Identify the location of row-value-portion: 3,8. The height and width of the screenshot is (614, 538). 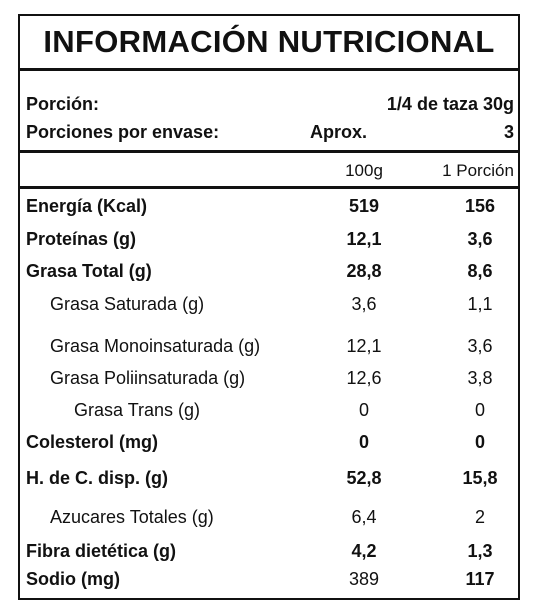
(480, 378).